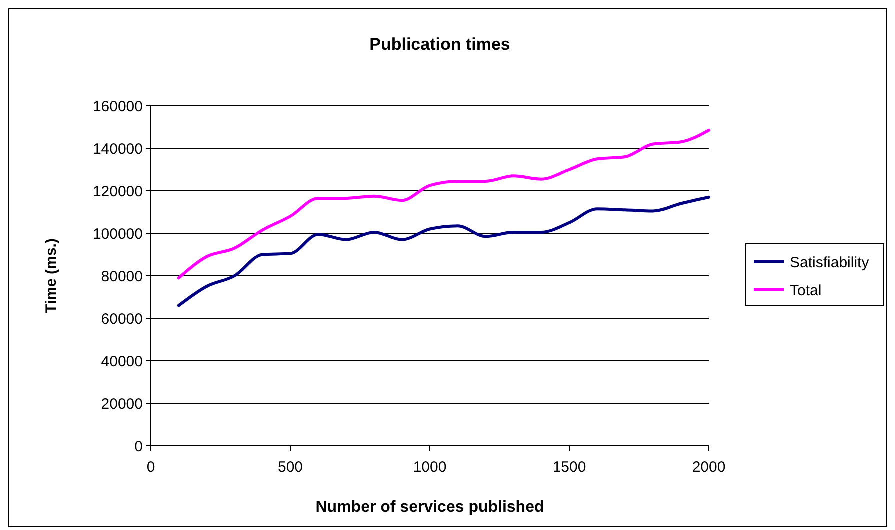 The width and height of the screenshot is (895, 530). Describe the element at coordinates (122, 319) in the screenshot. I see `y-tick-label: 60000` at that location.